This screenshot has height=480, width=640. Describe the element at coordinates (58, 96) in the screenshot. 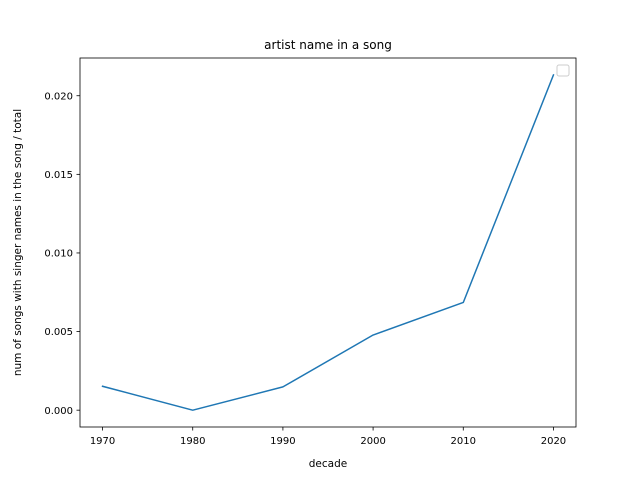

I see `y-tick-label: 0.020` at that location.